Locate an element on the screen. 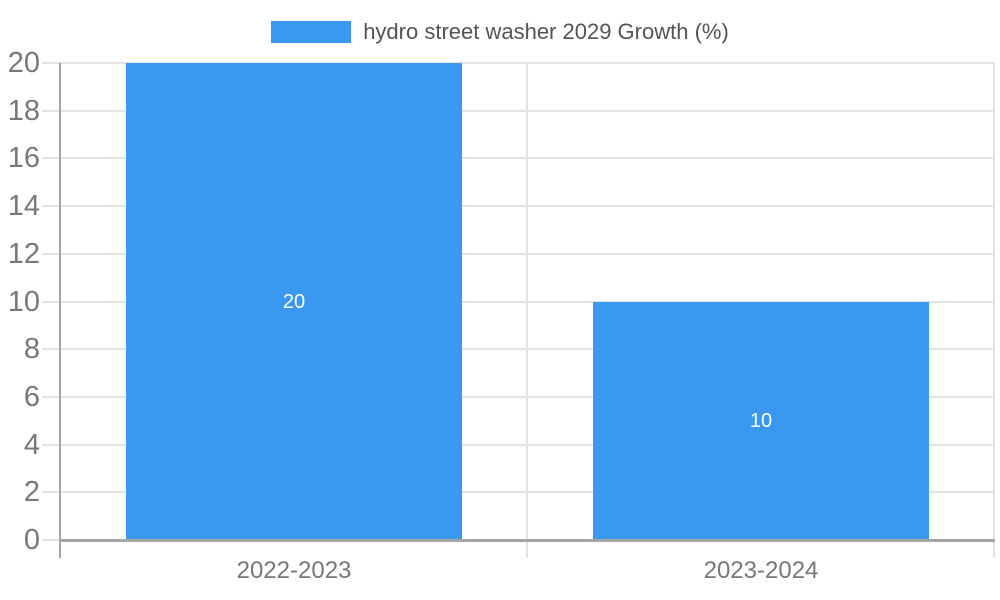 The image size is (1000, 600). y-tick-label: 8 is located at coordinates (31, 349).